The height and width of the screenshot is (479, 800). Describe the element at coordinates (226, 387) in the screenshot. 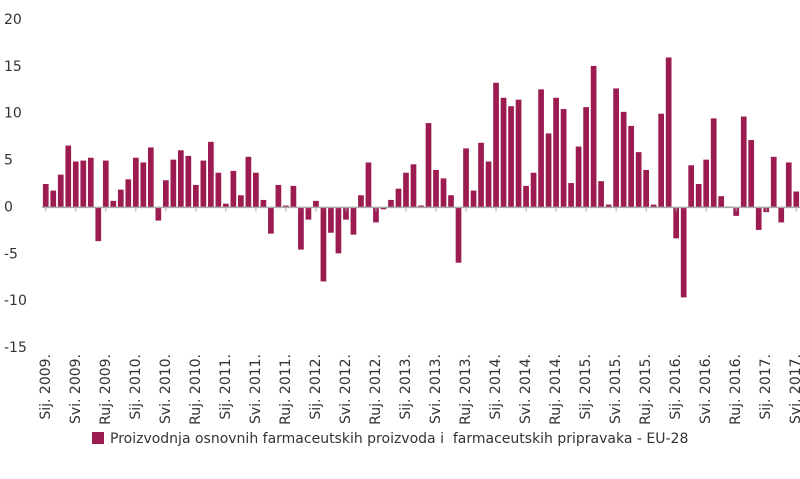

I see `x-tick-label: Sij. 2011.` at that location.